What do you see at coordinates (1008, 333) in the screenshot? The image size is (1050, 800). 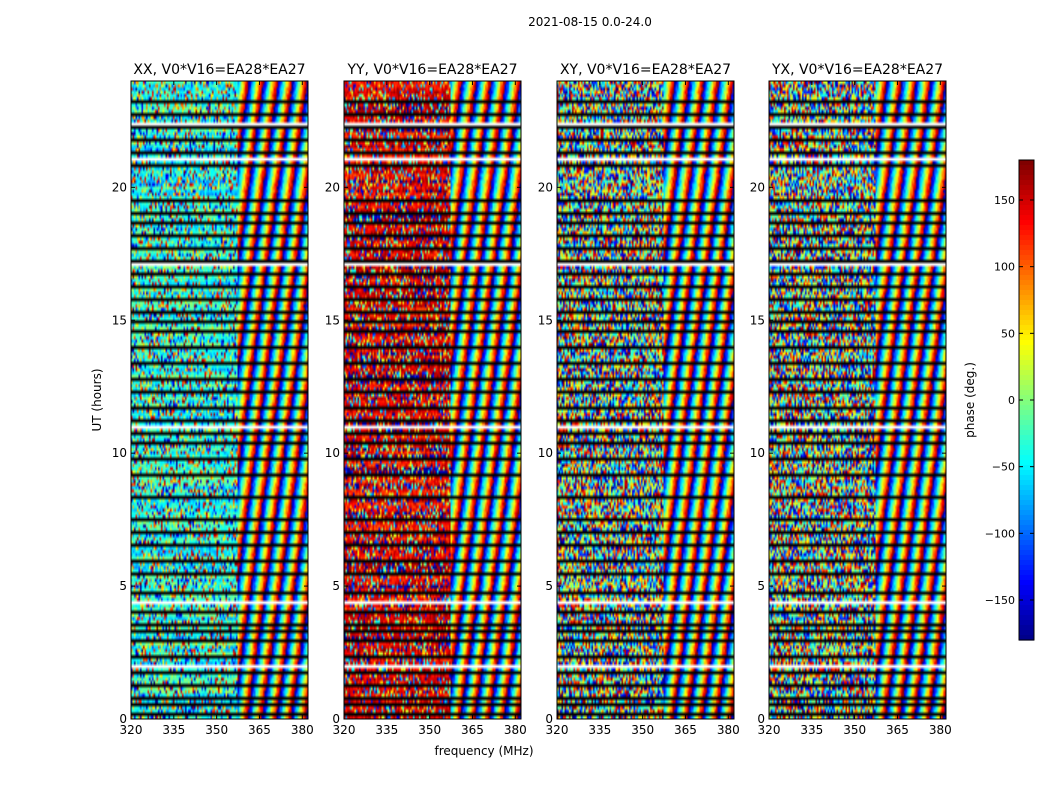 I see `colorbar-tick-label: 50` at bounding box center [1008, 333].